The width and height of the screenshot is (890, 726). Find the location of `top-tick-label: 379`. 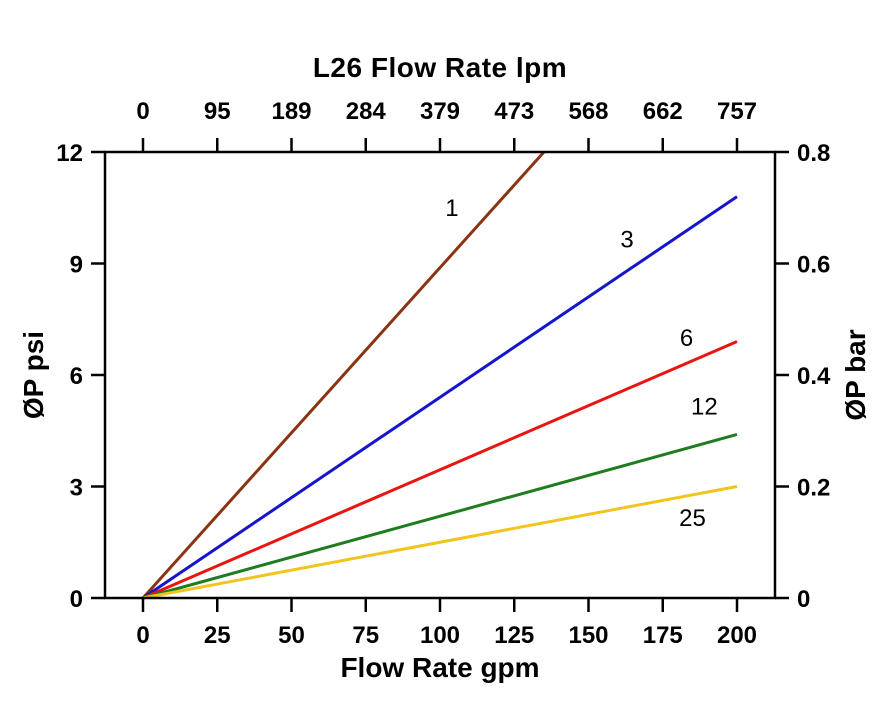

top-tick-label: 379 is located at coordinates (440, 111).